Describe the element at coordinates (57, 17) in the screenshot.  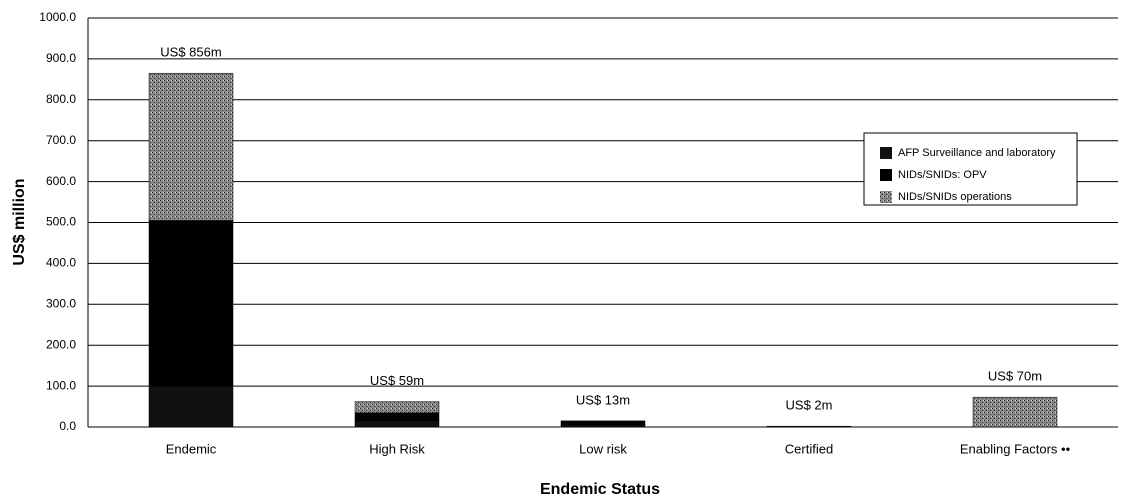
I see `y-tick-label: 1000.0` at that location.